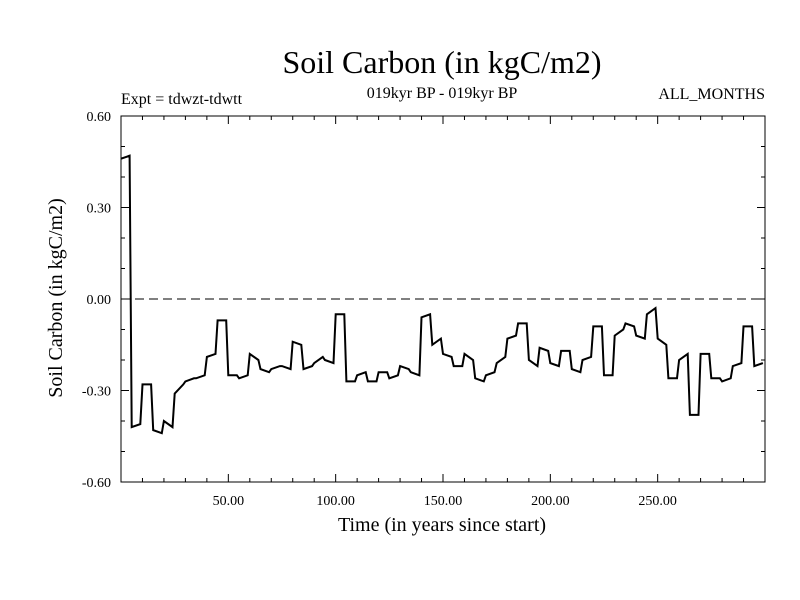  Describe the element at coordinates (711, 94) in the screenshot. I see `months-note: ALL_MONTHS` at that location.